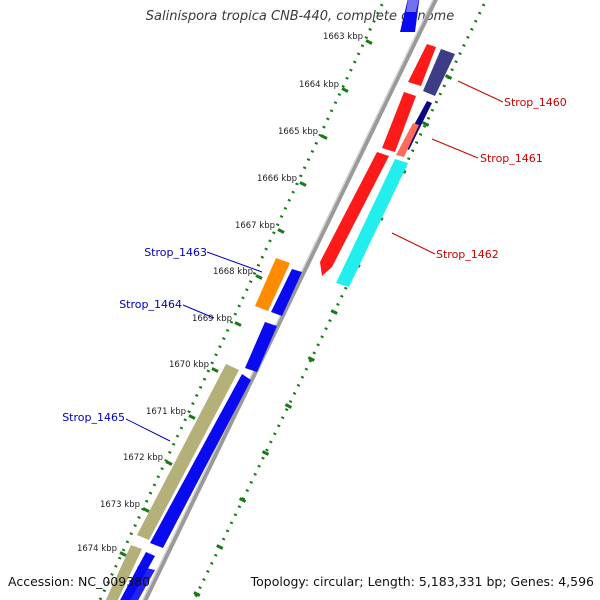  I want to click on tick-label: 1669 kbp, so click(212, 319).